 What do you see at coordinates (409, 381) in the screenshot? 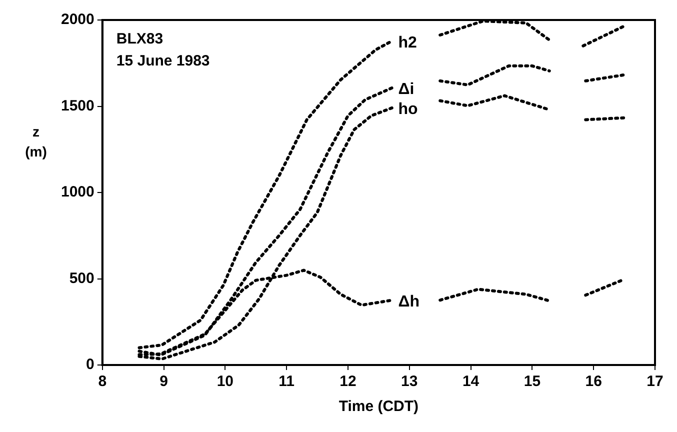
I see `x-tick-label: 13` at bounding box center [409, 381].